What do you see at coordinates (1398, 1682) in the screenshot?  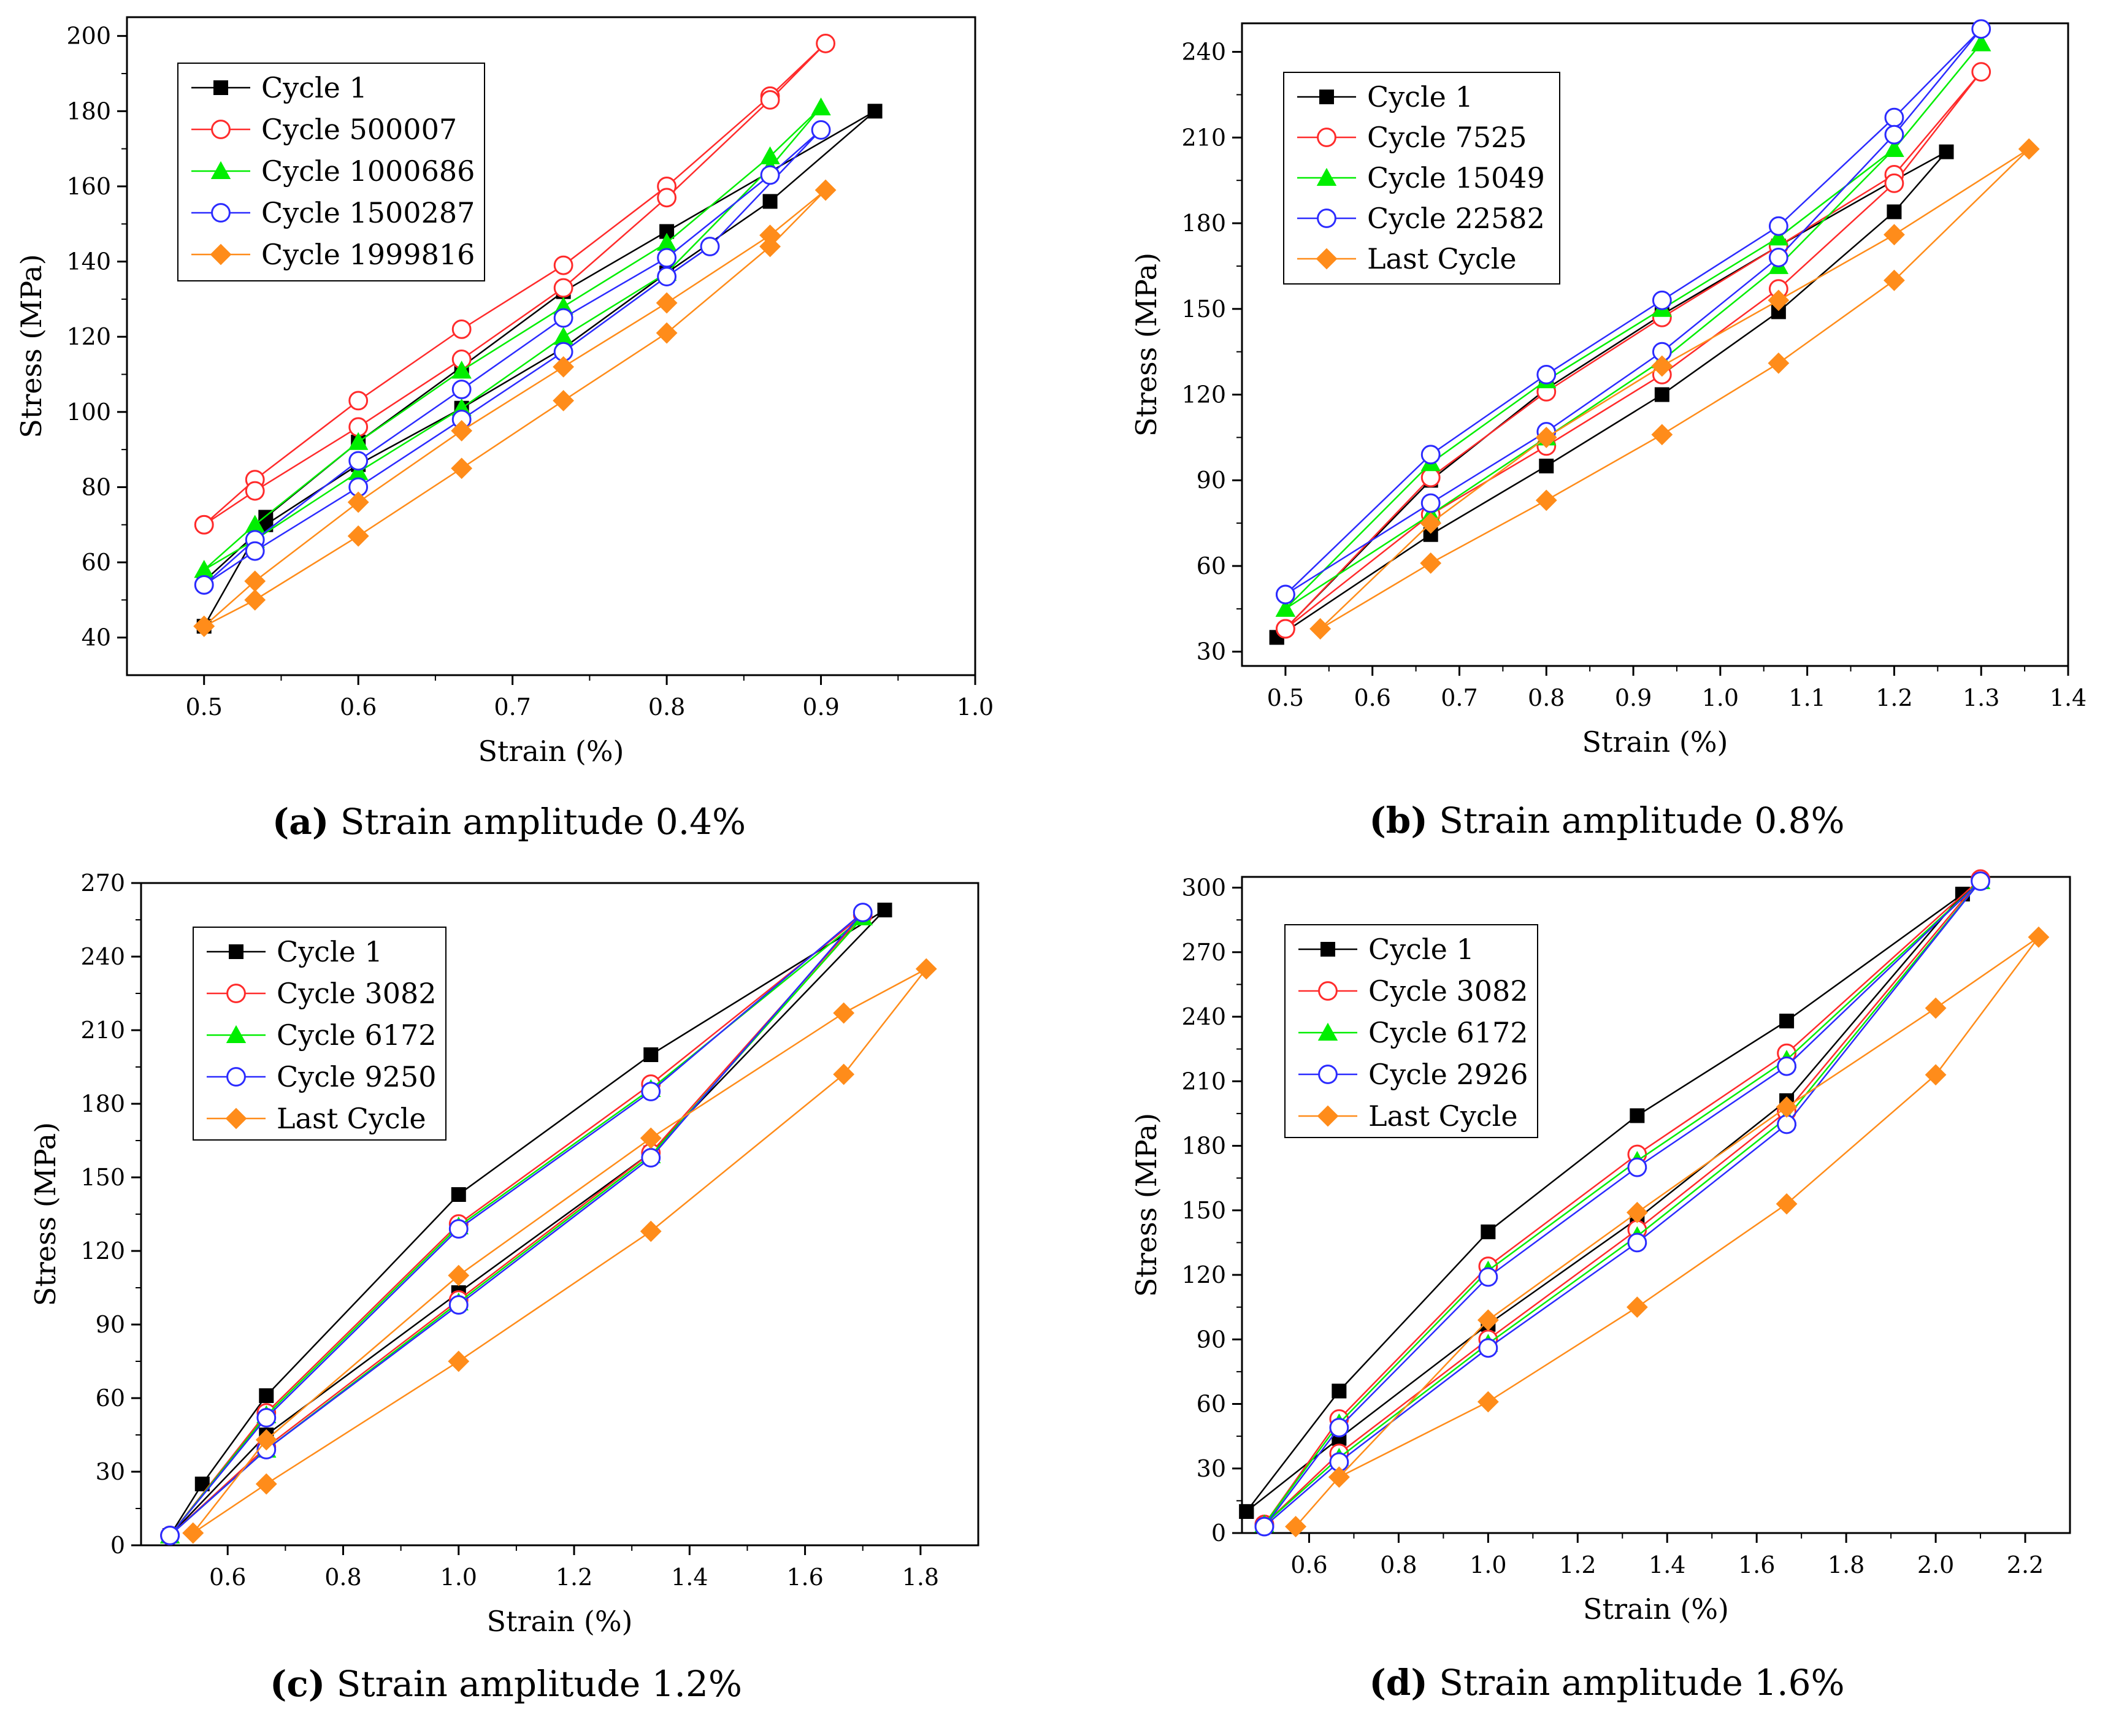 I see `caption-letter: (d)` at bounding box center [1398, 1682].